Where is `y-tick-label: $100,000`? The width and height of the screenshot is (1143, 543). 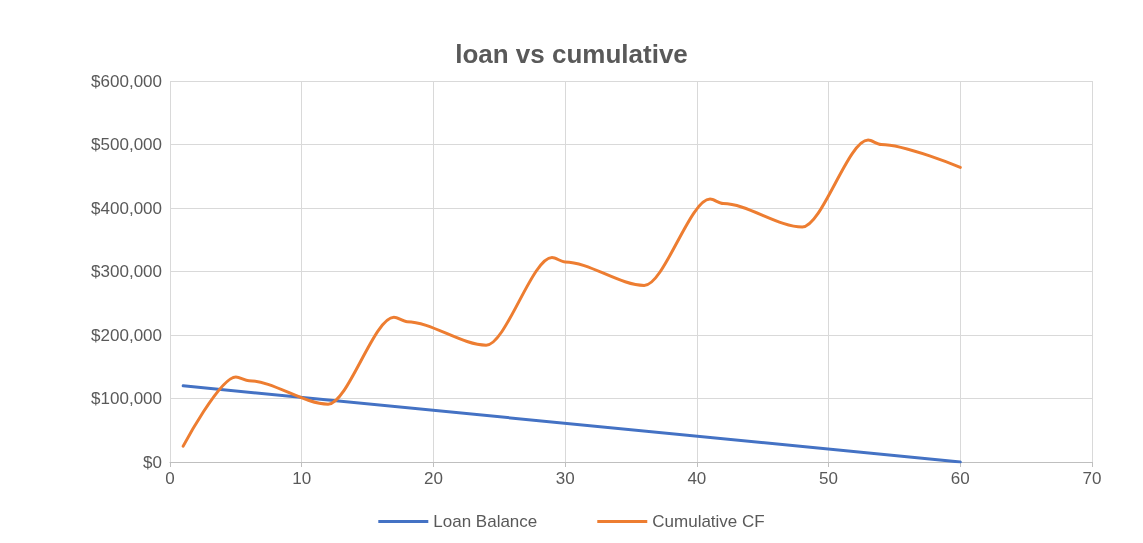
y-tick-label: $100,000 is located at coordinates (126, 398).